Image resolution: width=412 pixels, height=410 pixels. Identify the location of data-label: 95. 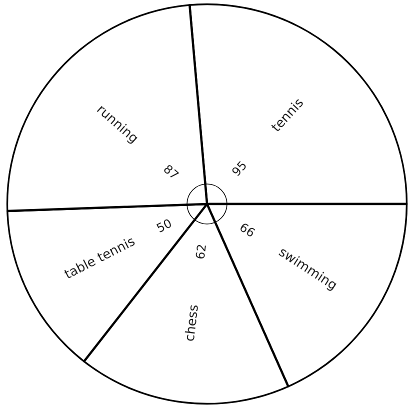
(239, 168).